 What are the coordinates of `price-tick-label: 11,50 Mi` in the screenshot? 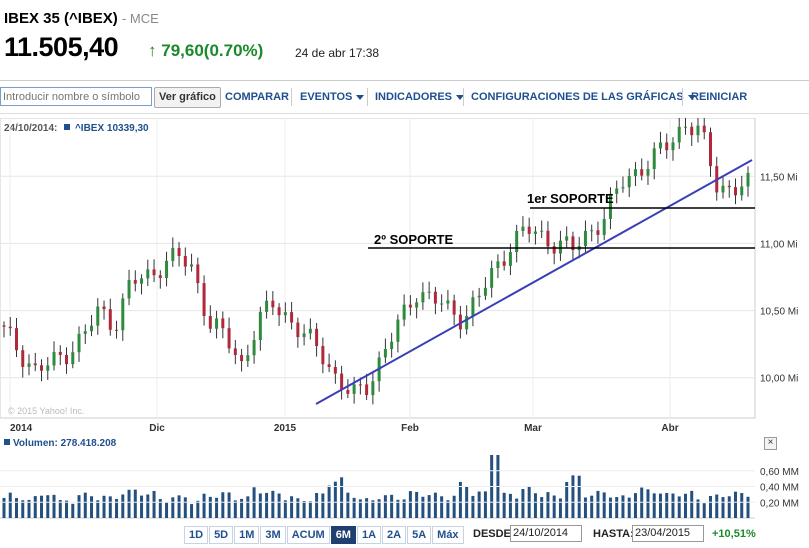 It's located at (779, 177).